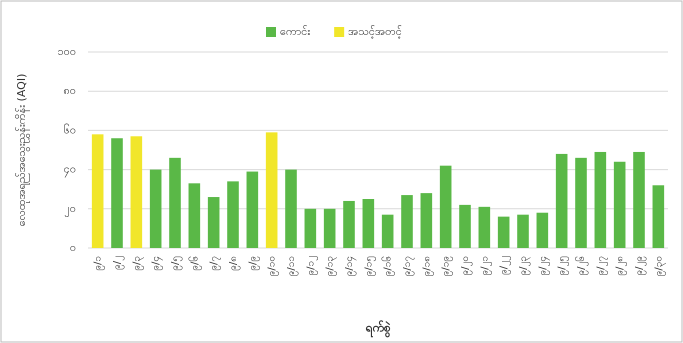  Describe the element at coordinates (215, 263) in the screenshot. I see `x-tick-label: ၉/၇` at that location.